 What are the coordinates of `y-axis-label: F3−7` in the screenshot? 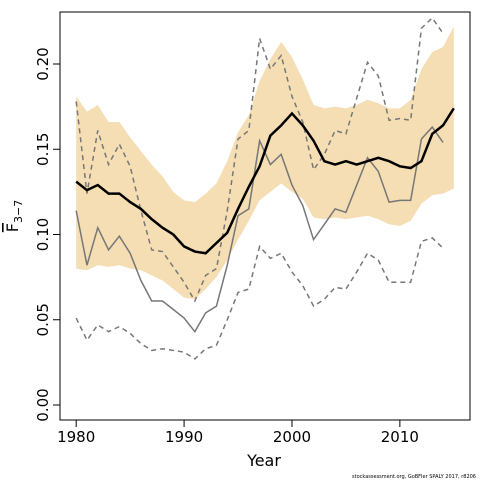 It's located at (14, 216).